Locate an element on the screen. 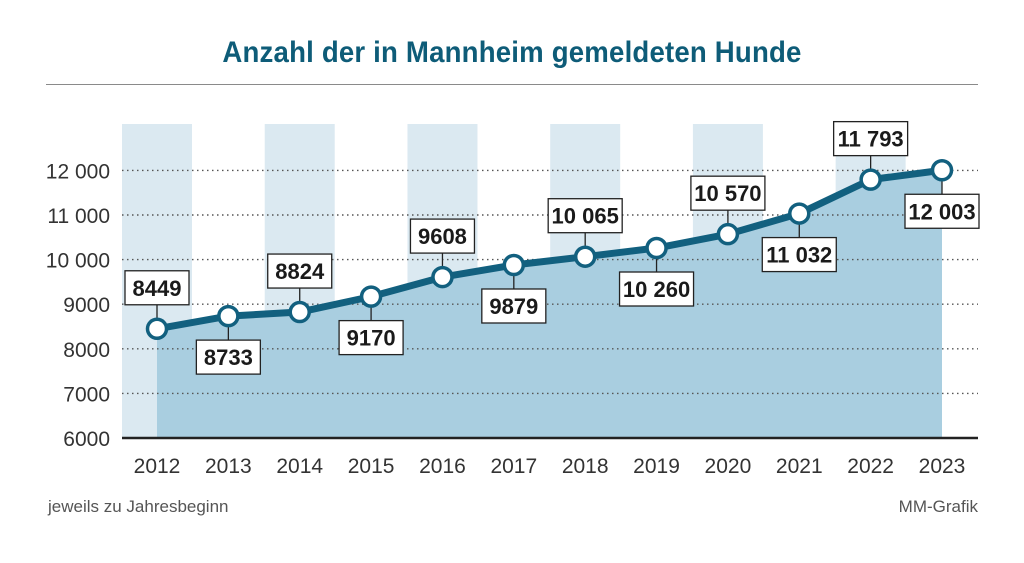 This screenshot has width=1024, height=563. data-label: 10 065 is located at coordinates (585, 216).